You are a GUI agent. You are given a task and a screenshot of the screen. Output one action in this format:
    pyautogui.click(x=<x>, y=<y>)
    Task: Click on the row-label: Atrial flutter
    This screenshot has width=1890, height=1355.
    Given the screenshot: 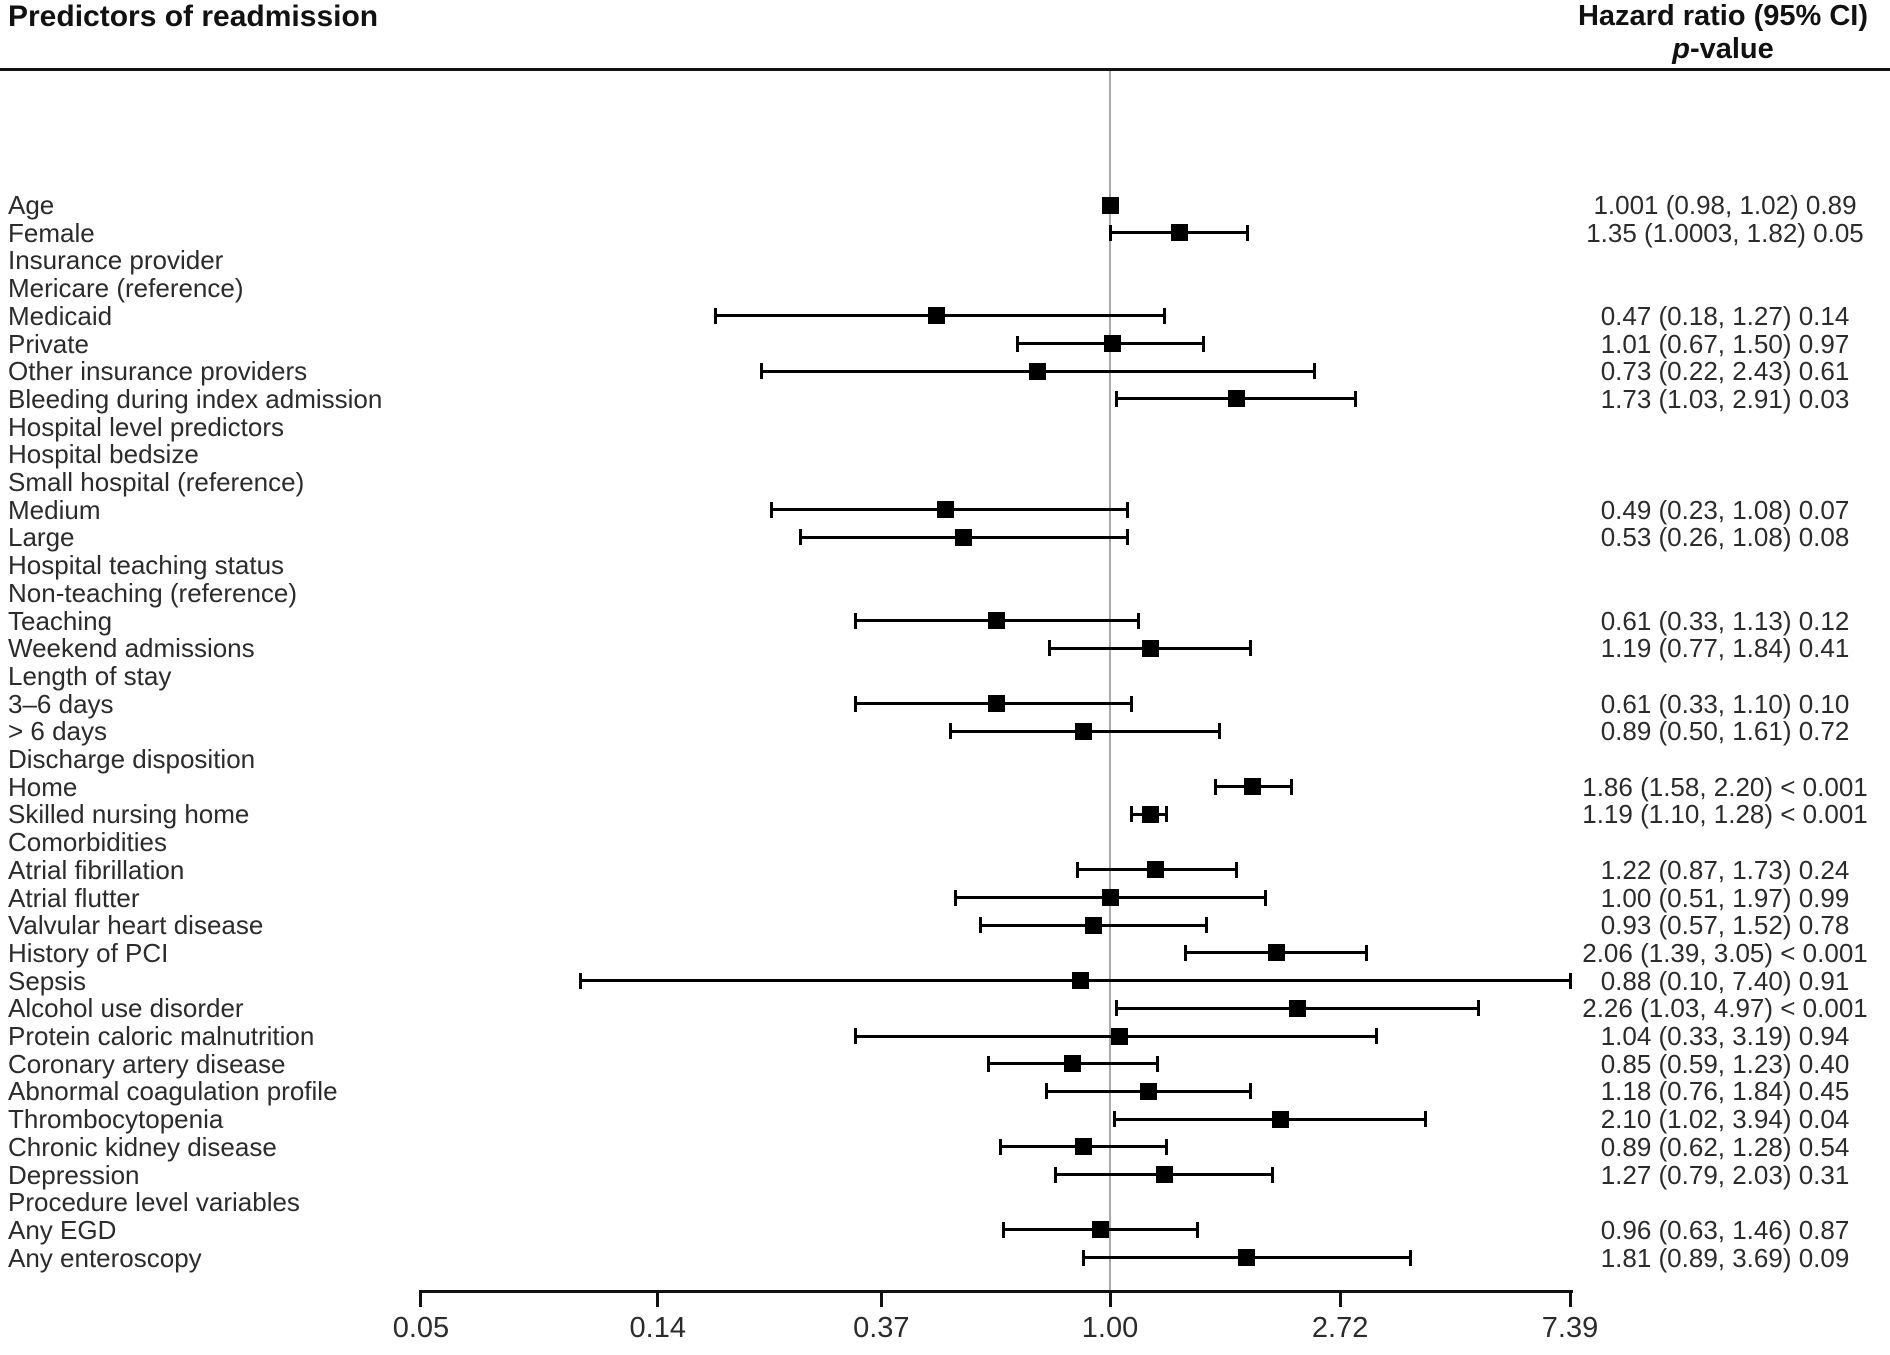 What is the action you would take?
    pyautogui.click(x=74, y=897)
    